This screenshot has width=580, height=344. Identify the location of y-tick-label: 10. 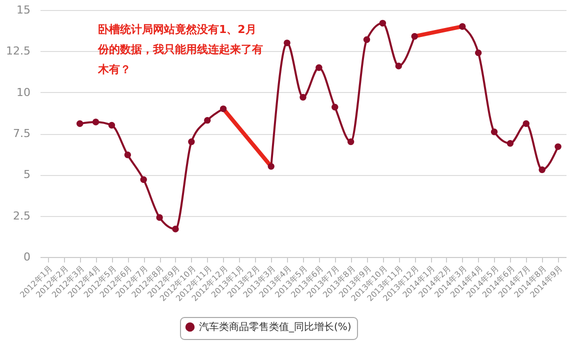
(23, 92).